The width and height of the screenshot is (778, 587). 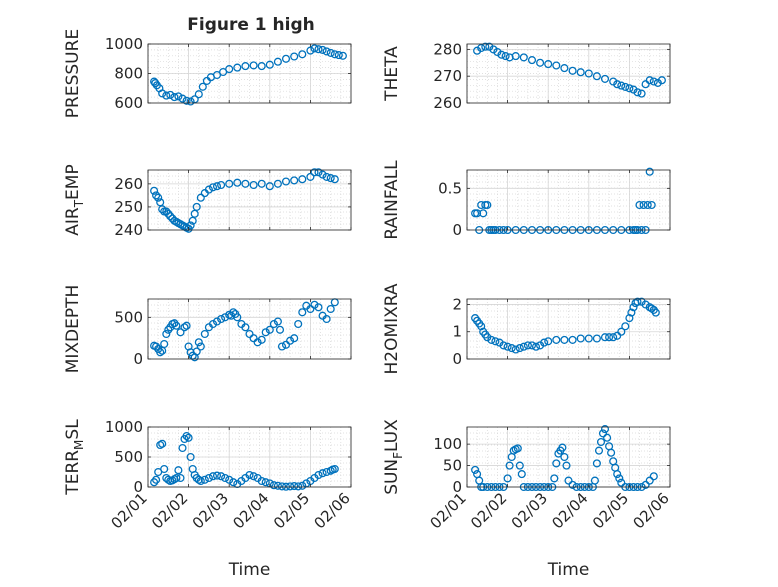 I want to click on figure-title: Figure 1 high, so click(x=251, y=25).